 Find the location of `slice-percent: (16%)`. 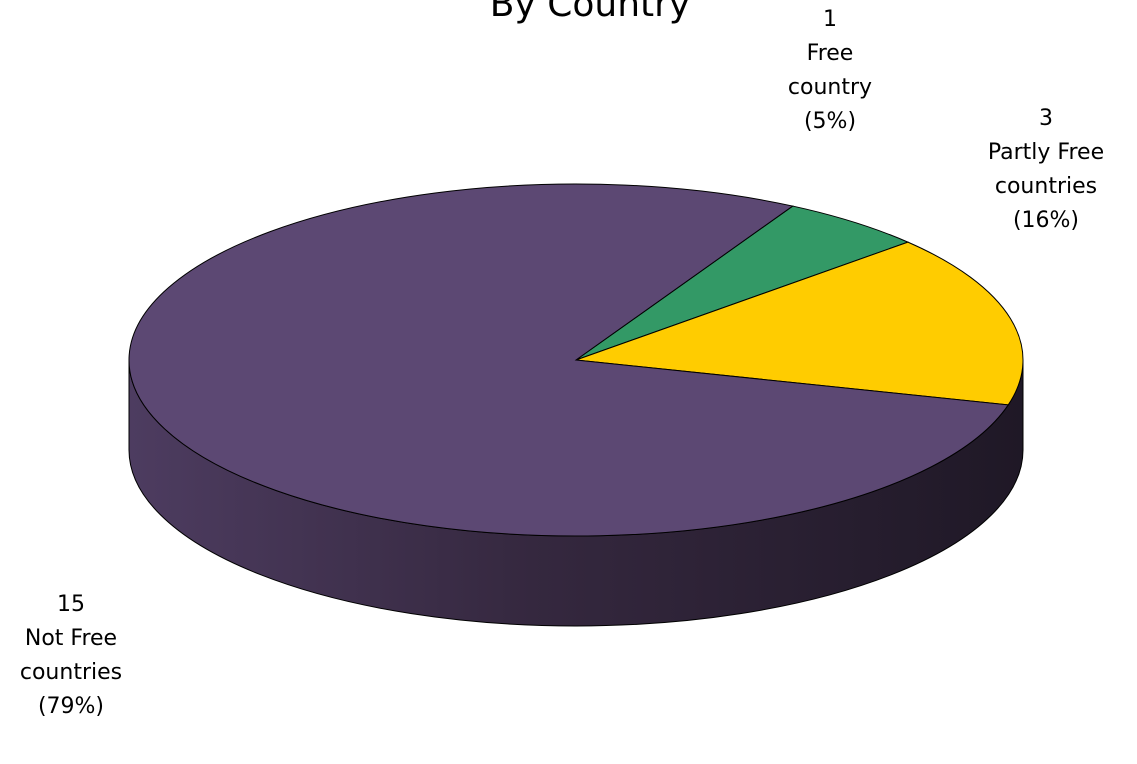

slice-percent: (16%) is located at coordinates (1046, 220).